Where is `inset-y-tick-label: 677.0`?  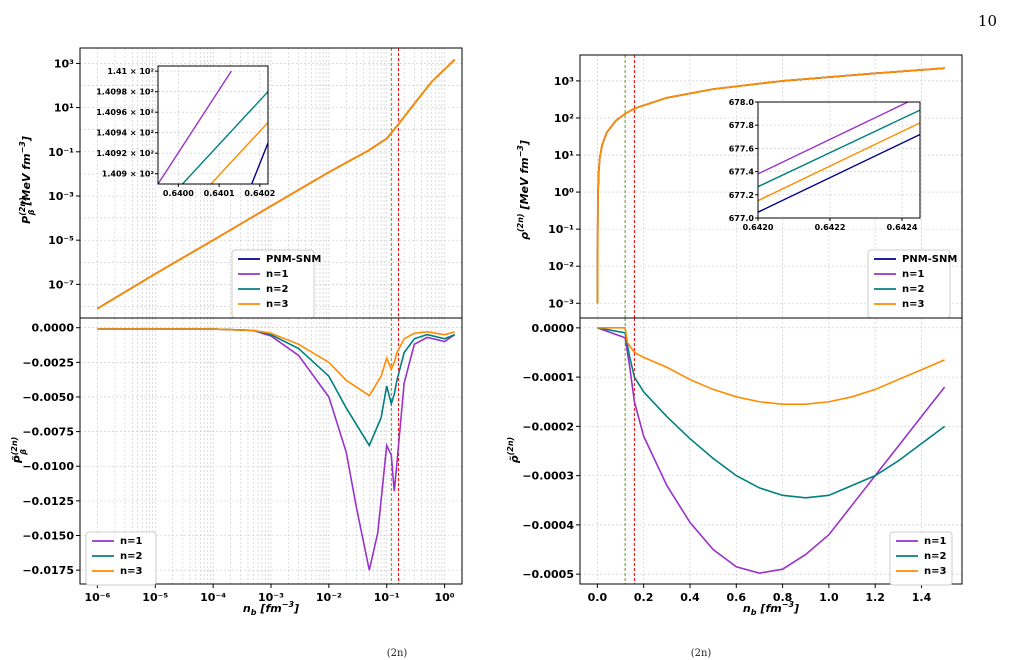 inset-y-tick-label: 677.0 is located at coordinates (742, 218).